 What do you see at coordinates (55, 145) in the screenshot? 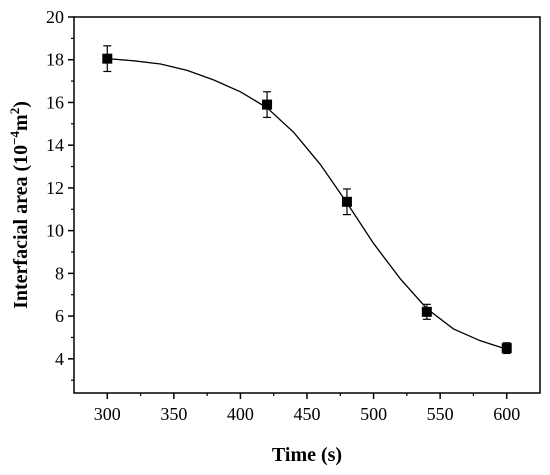
I see `y-tick-label: 14` at bounding box center [55, 145].